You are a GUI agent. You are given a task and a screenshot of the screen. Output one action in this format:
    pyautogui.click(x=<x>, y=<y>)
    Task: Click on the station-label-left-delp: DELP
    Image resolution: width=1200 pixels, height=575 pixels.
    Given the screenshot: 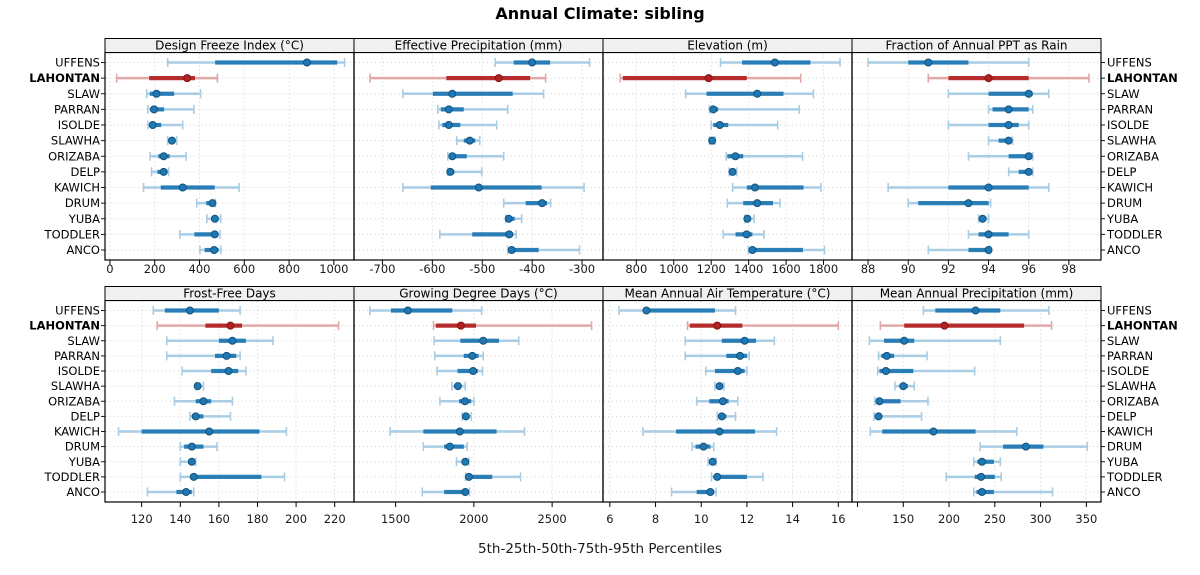 What is the action you would take?
    pyautogui.click(x=86, y=416)
    